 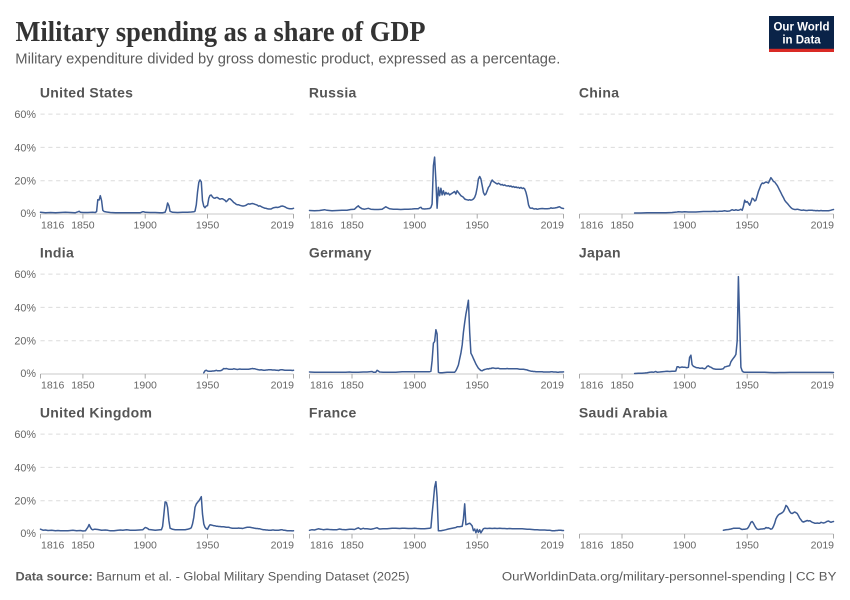 What do you see at coordinates (86, 92) in the screenshot?
I see `svg-text: United States` at bounding box center [86, 92].